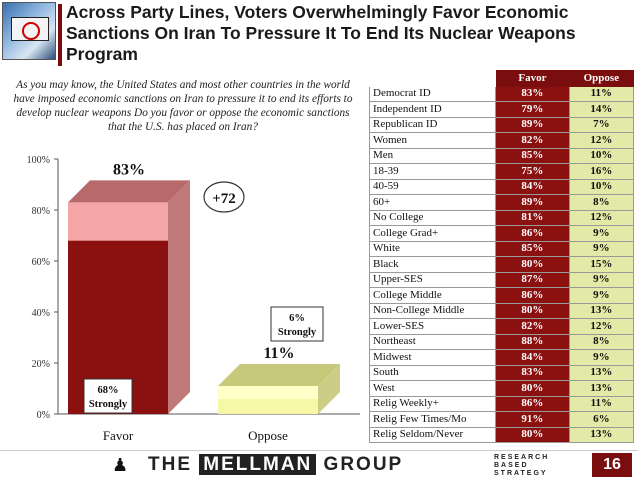 This screenshot has width=638, height=480. Describe the element at coordinates (501, 279) in the screenshot. I see `table-row: Upper-SES 87% 9%` at that location.